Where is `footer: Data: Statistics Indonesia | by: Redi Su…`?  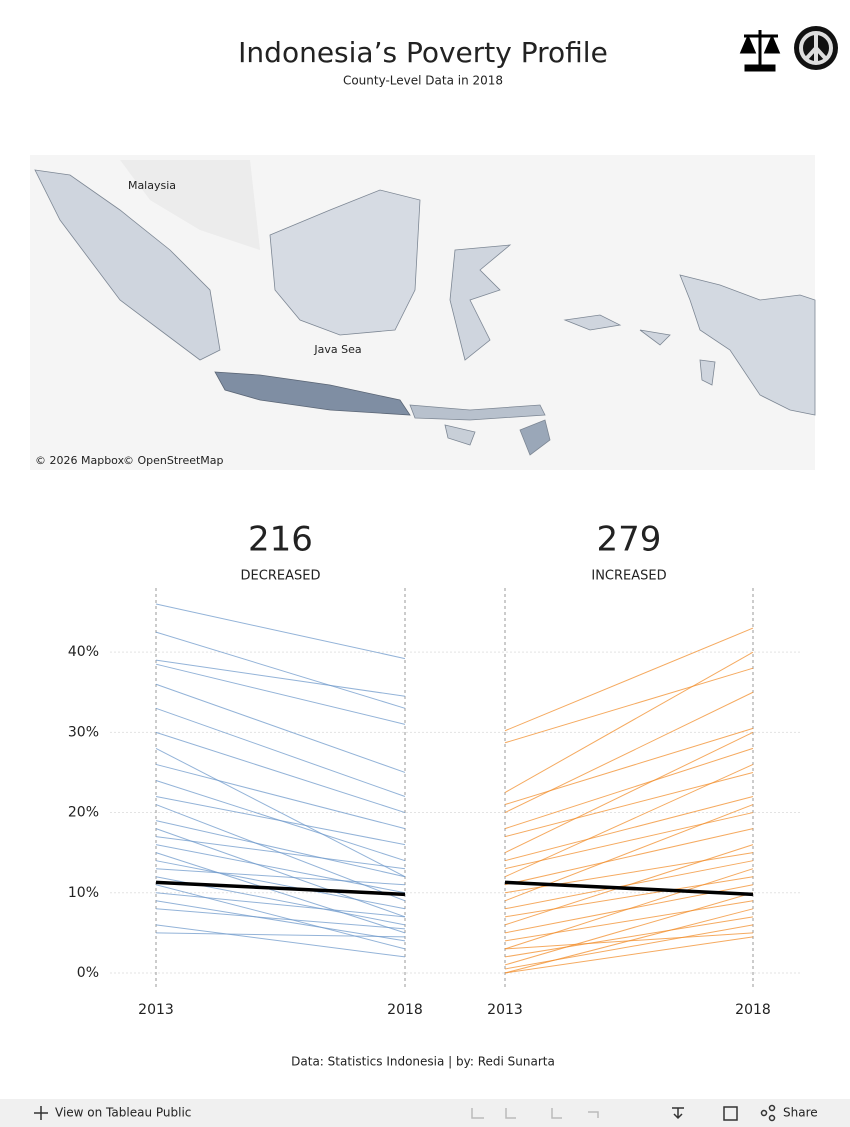 footer: Data: Statistics Indonesia | by: Redi Su… is located at coordinates (423, 1062).